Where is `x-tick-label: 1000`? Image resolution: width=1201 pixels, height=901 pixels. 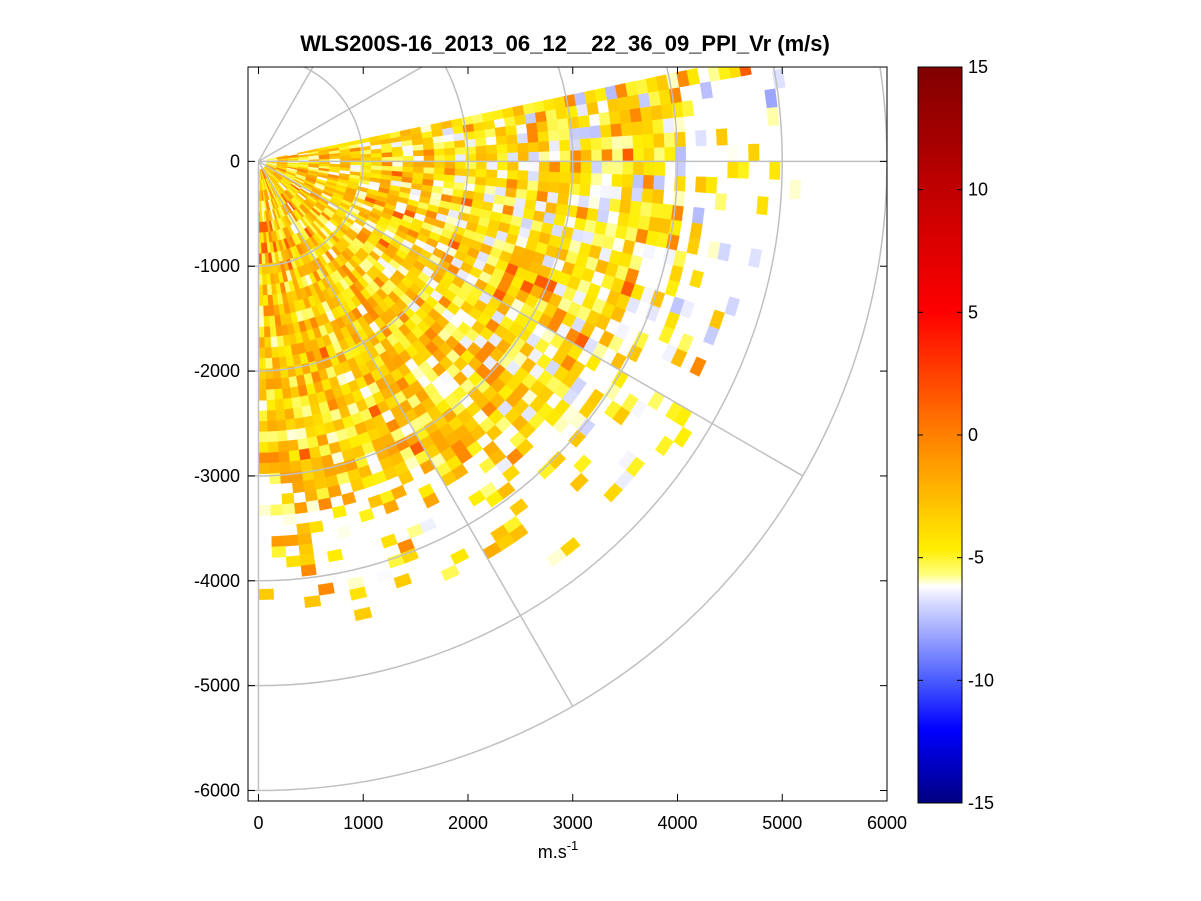 x-tick-label: 1000 is located at coordinates (363, 823).